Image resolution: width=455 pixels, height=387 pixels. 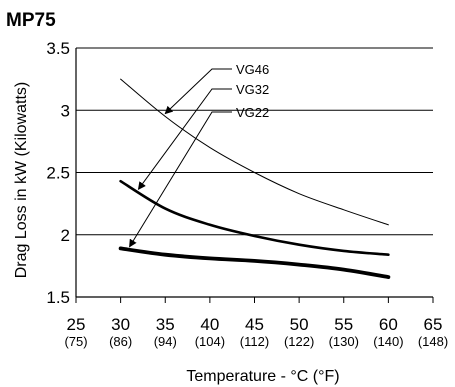 What do you see at coordinates (254, 217) in the screenshot?
I see `series-line-vg32` at bounding box center [254, 217].